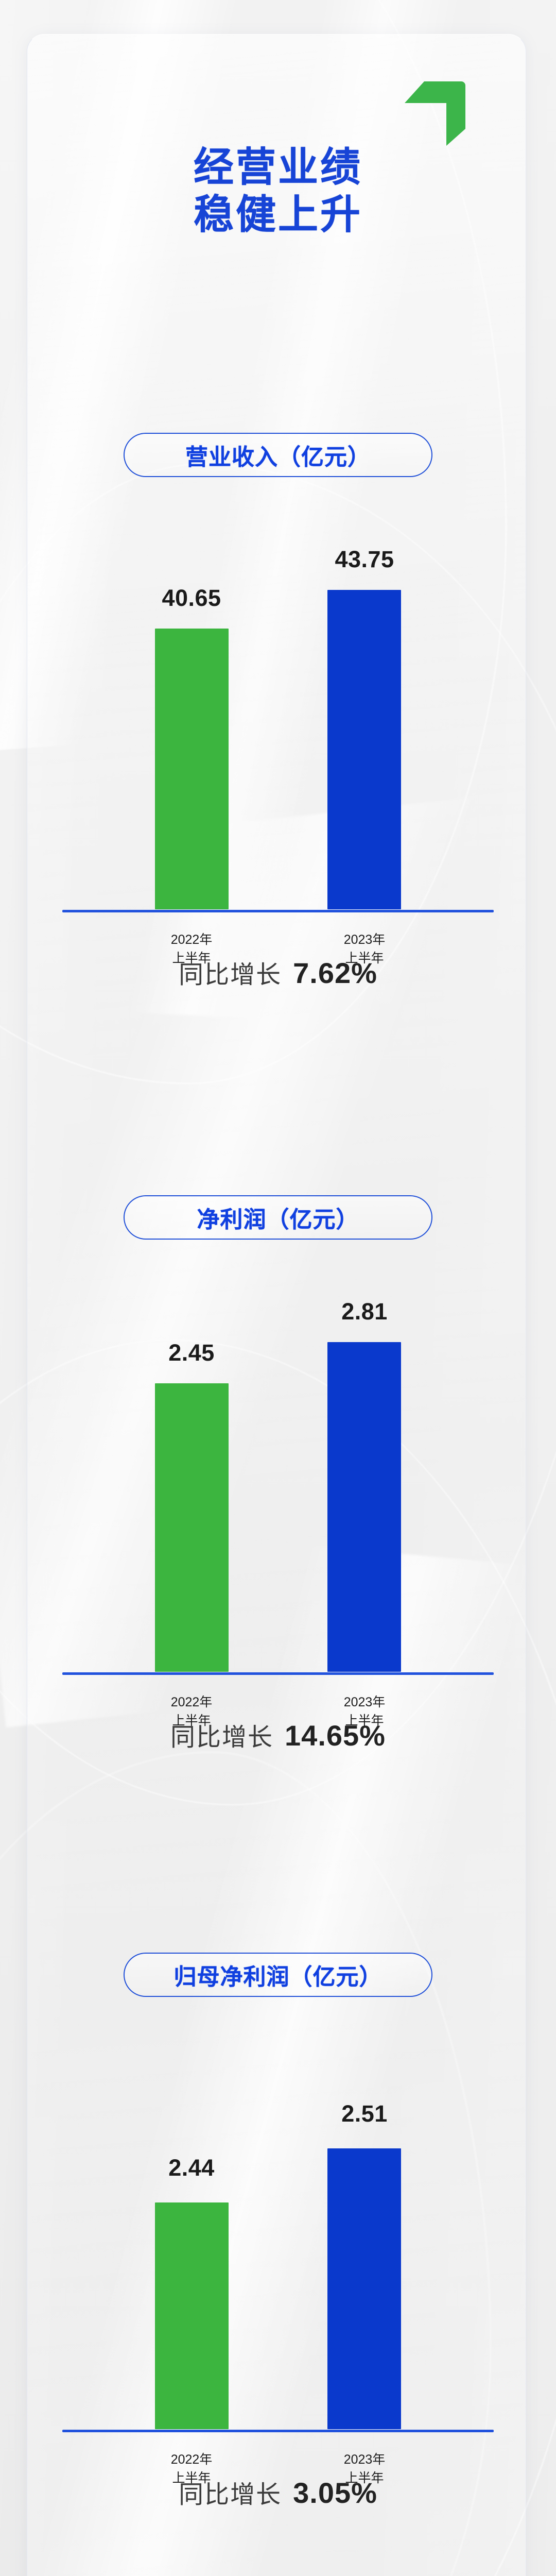  What do you see at coordinates (364, 2113) in the screenshot?
I see `bar-value-label-2023: 2.51` at bounding box center [364, 2113].